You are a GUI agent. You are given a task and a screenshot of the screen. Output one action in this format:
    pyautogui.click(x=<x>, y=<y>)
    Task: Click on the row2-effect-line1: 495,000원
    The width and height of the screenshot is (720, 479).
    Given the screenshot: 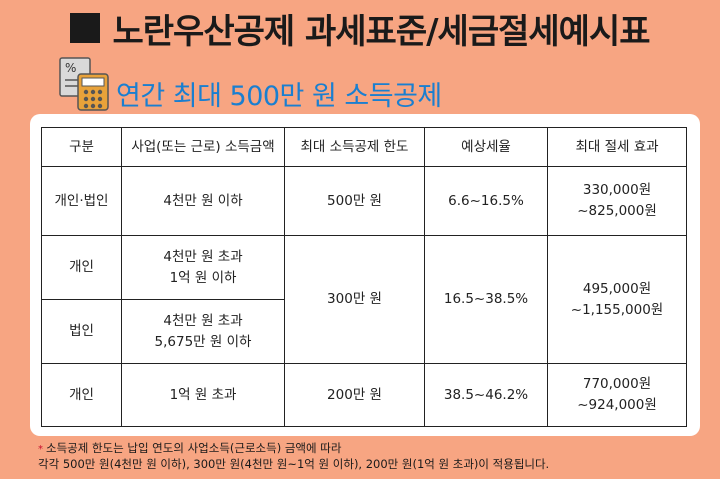 What is the action you would take?
    pyautogui.click(x=617, y=288)
    